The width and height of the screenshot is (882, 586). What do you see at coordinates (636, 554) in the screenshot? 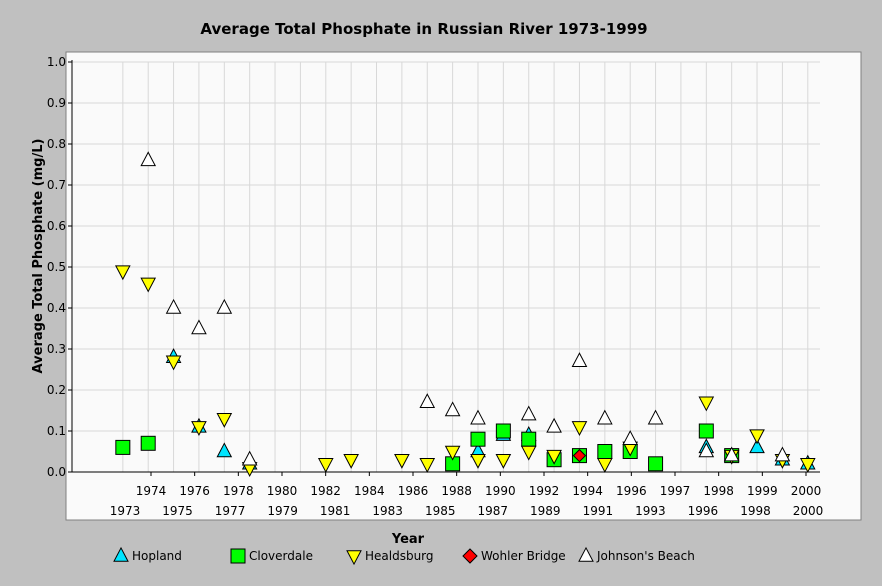
I see `legend-item-johnson-s-beach: Johnson's Beach` at bounding box center [636, 554].